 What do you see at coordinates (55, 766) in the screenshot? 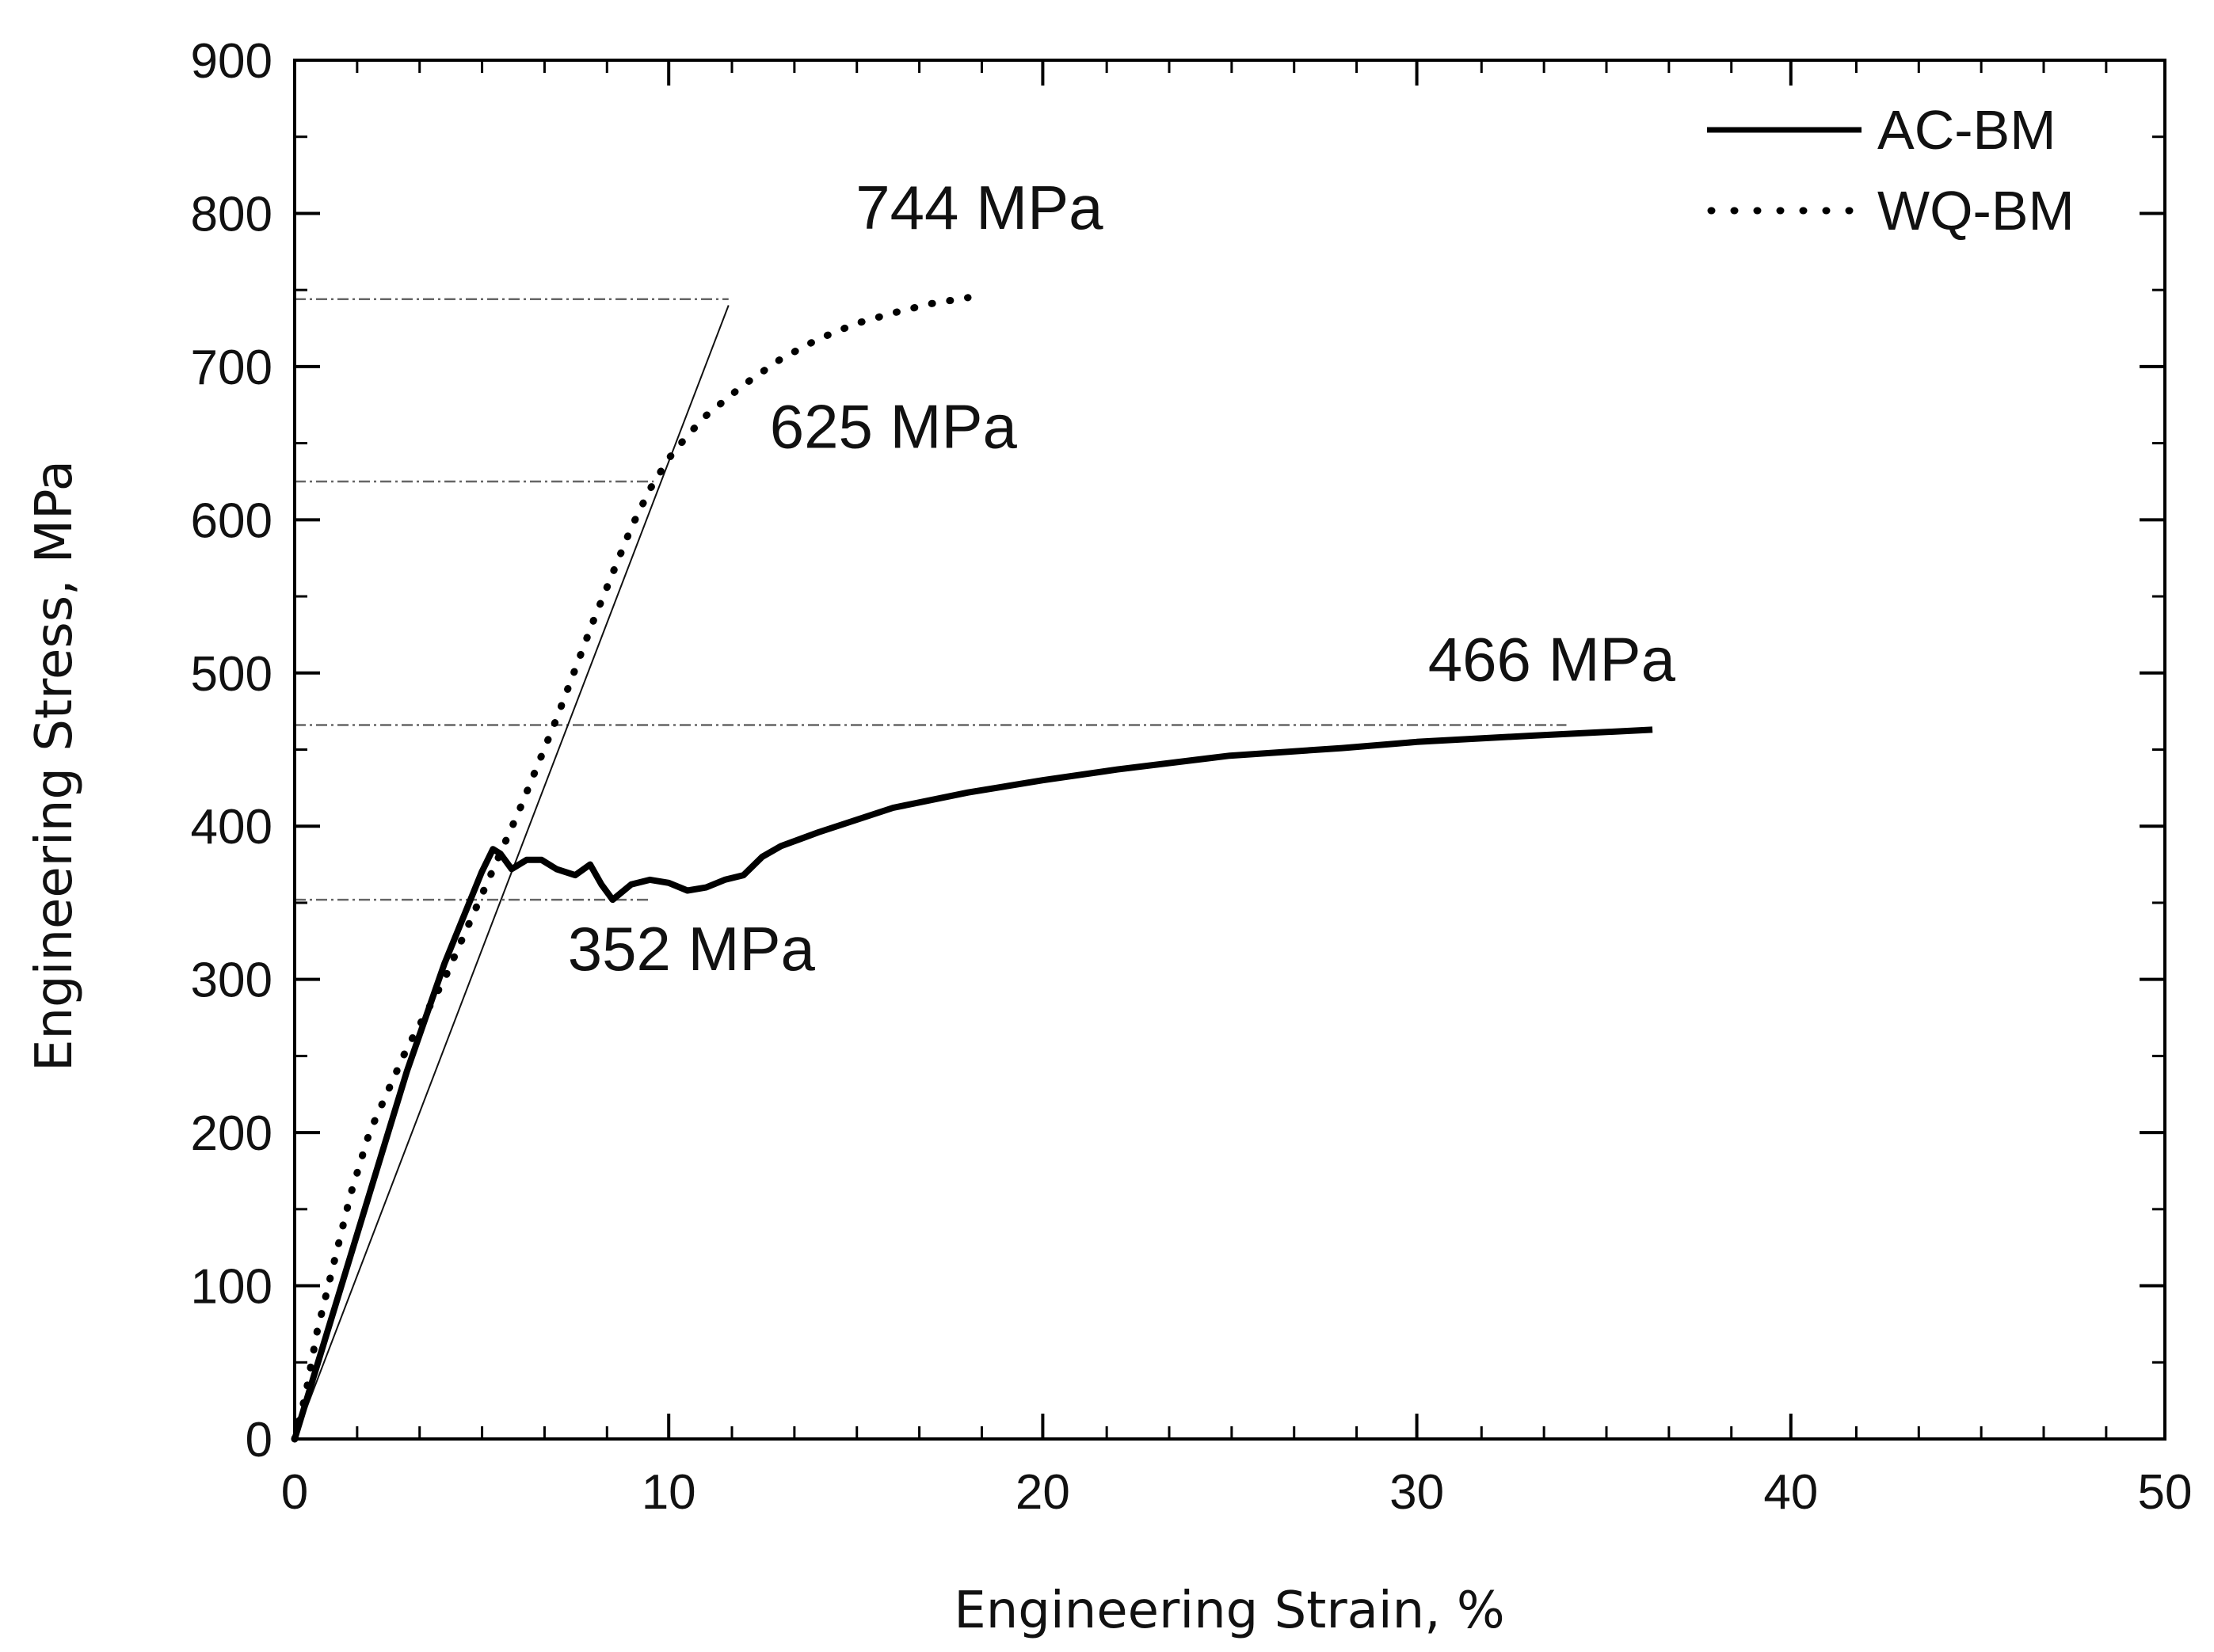
I see `y-axis-title: Engineering Stress, MPa` at bounding box center [55, 766].